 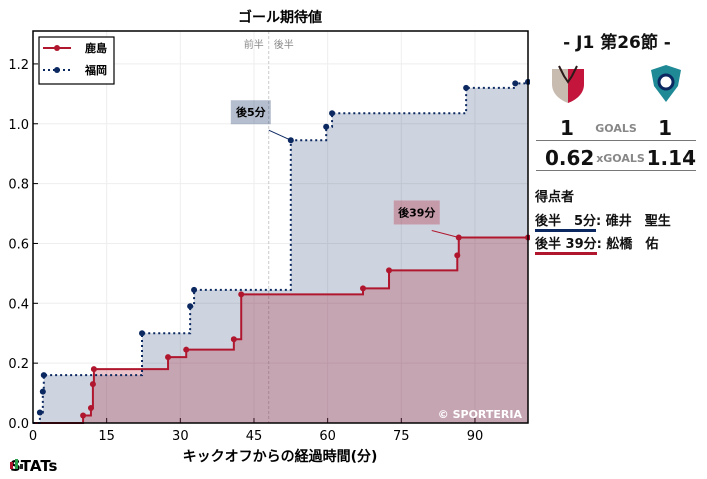 What do you see at coordinates (665, 128) in the screenshot?
I see `away-goals: 1` at bounding box center [665, 128].